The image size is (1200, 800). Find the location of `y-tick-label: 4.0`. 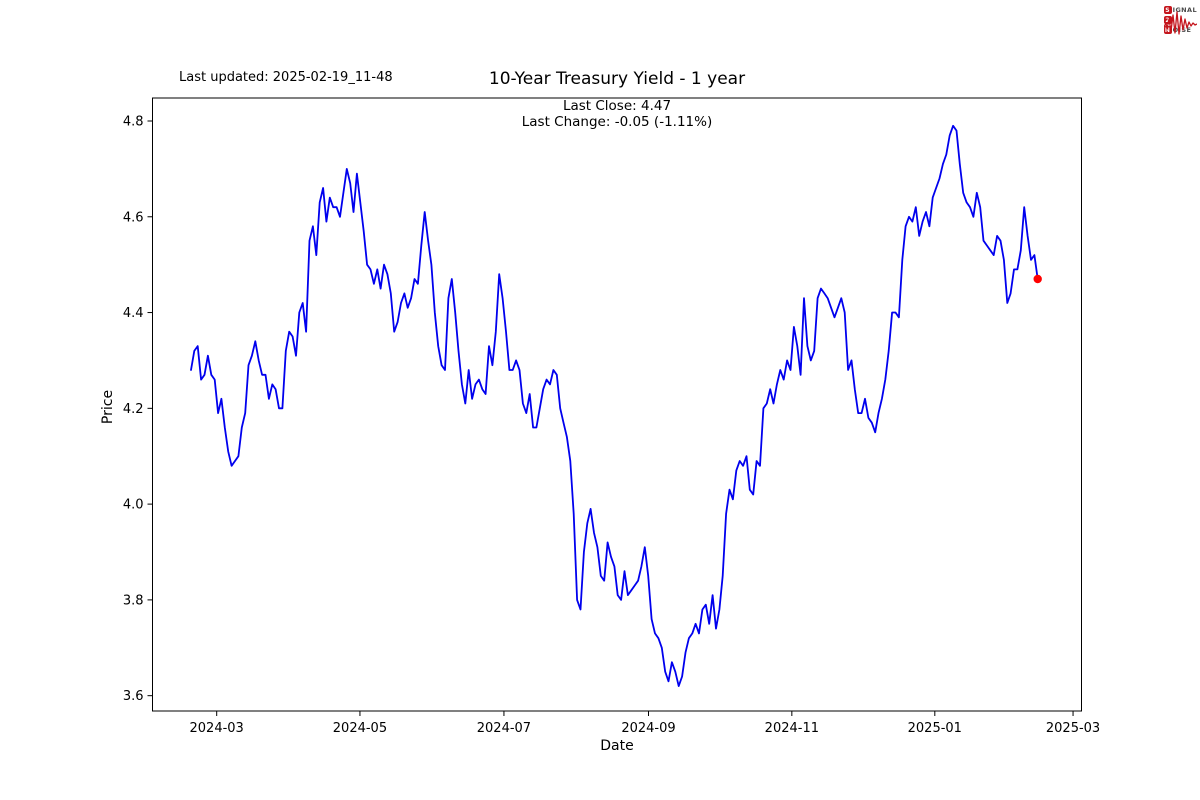

y-tick-label: 4.0 is located at coordinates (133, 505).